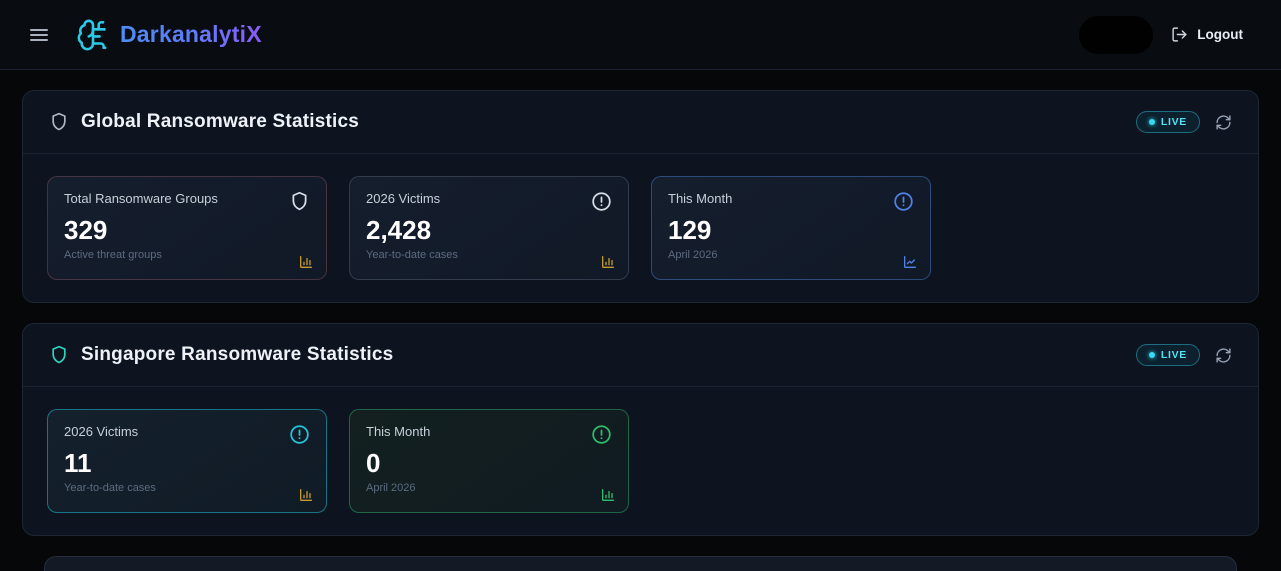 Image resolution: width=1281 pixels, height=571 pixels. I want to click on card-value: 2,428, so click(399, 230).